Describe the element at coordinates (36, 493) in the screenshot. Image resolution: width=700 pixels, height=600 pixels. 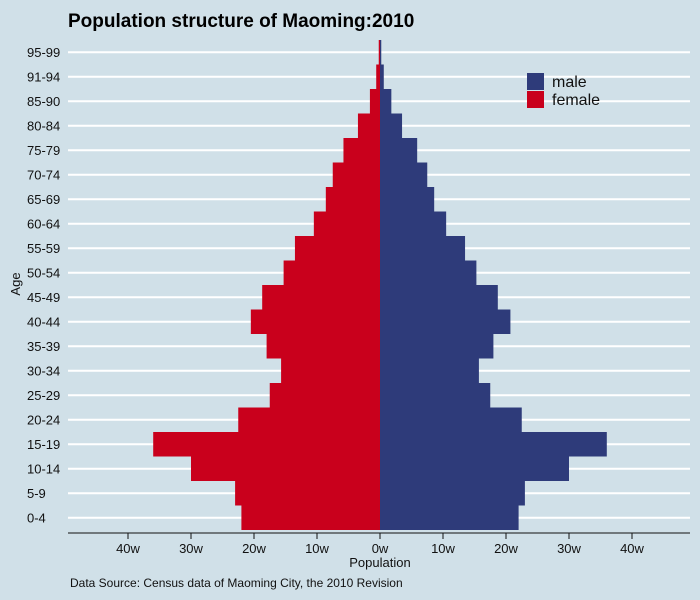
I see `y-tick-label-5-9: 5-9` at that location.